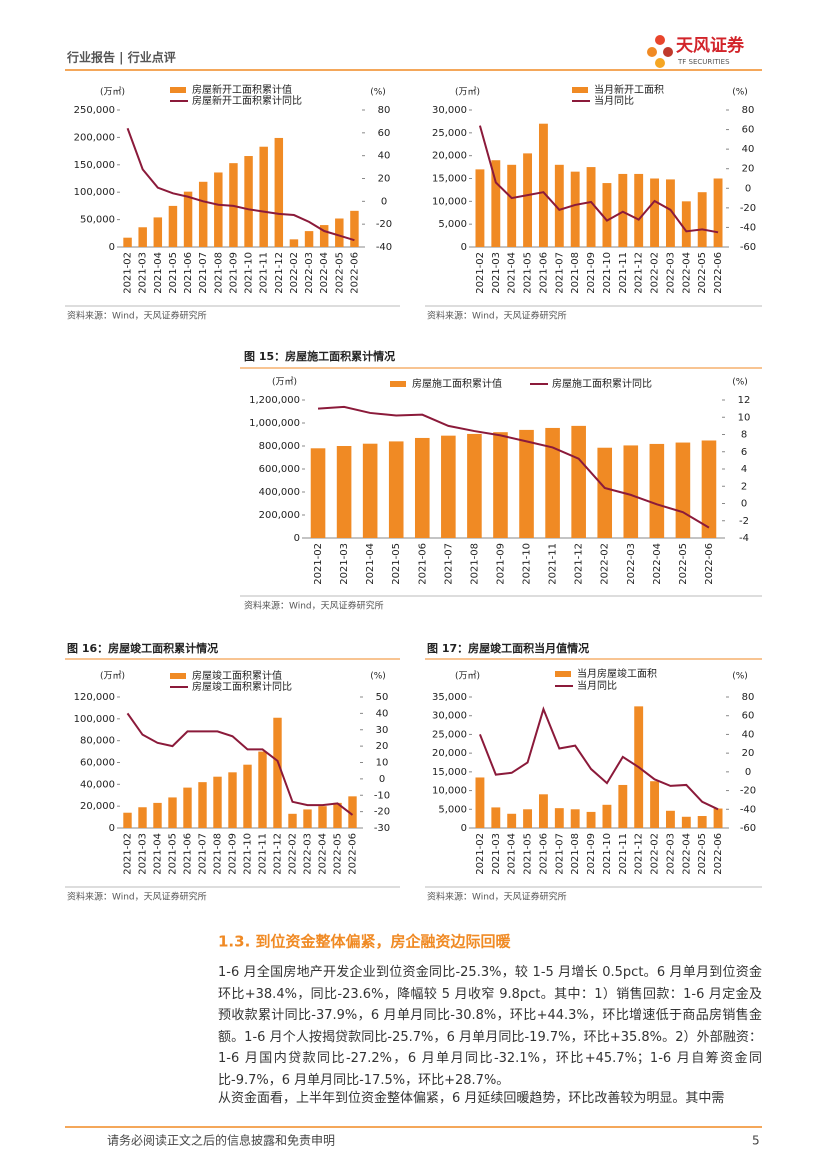 This screenshot has height=1169, width=827. Describe the element at coordinates (740, 383) in the screenshot. I see `y2-axis-label: (%)` at that location.